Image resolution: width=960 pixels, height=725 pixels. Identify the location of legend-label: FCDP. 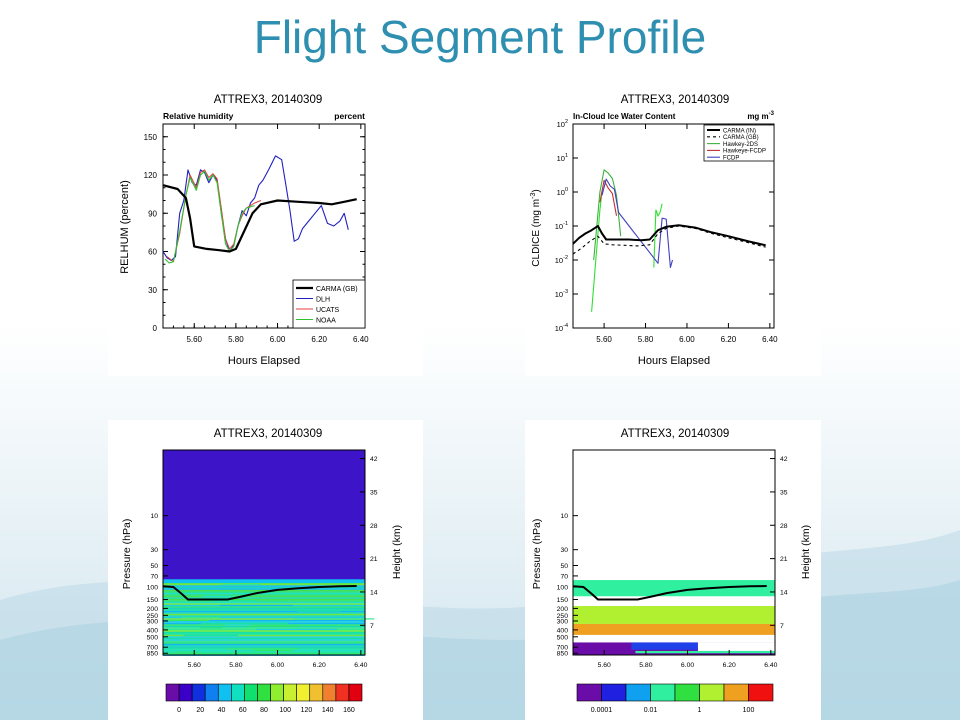
(731, 159).